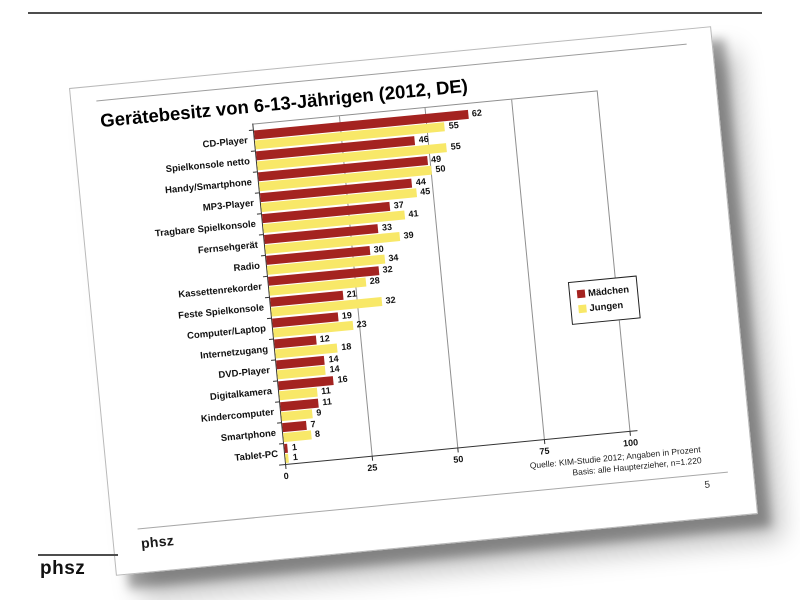 Image resolution: width=800 pixels, height=600 pixels. I want to click on category-label: Feste Spielkonsole, so click(221, 312).